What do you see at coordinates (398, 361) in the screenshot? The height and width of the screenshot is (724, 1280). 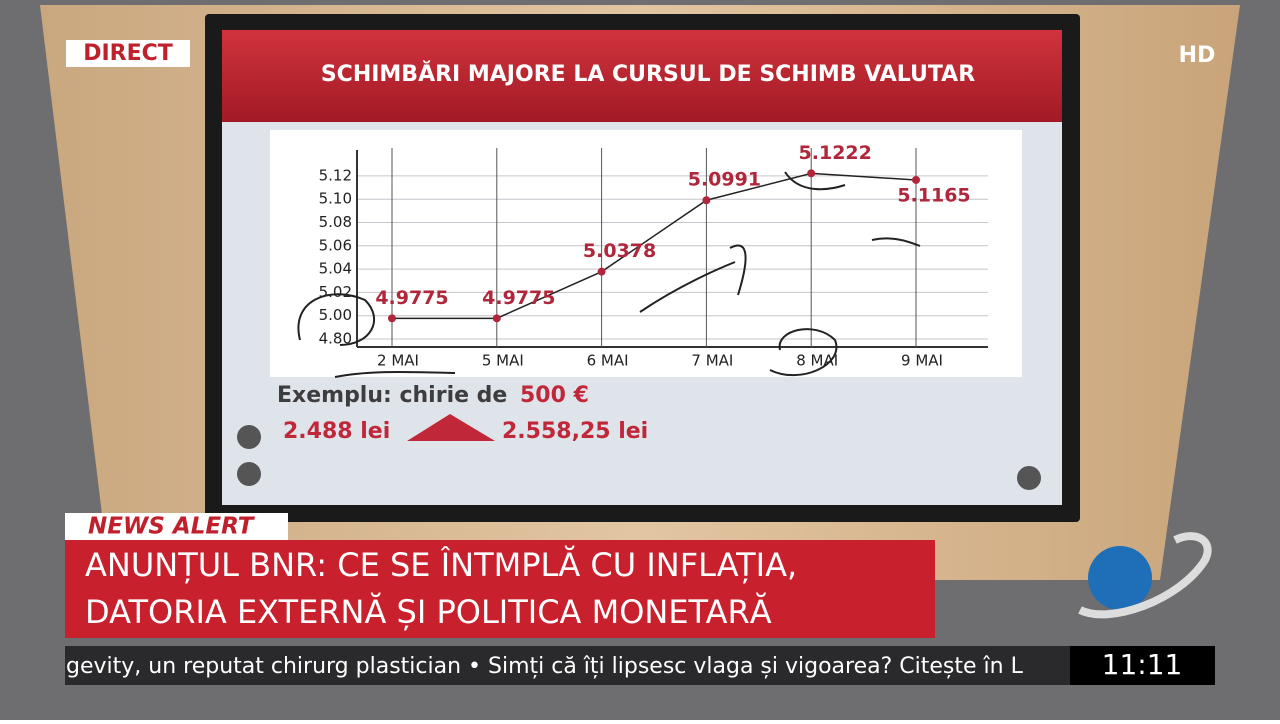 I see `x-tick-label: 2 MAI` at bounding box center [398, 361].